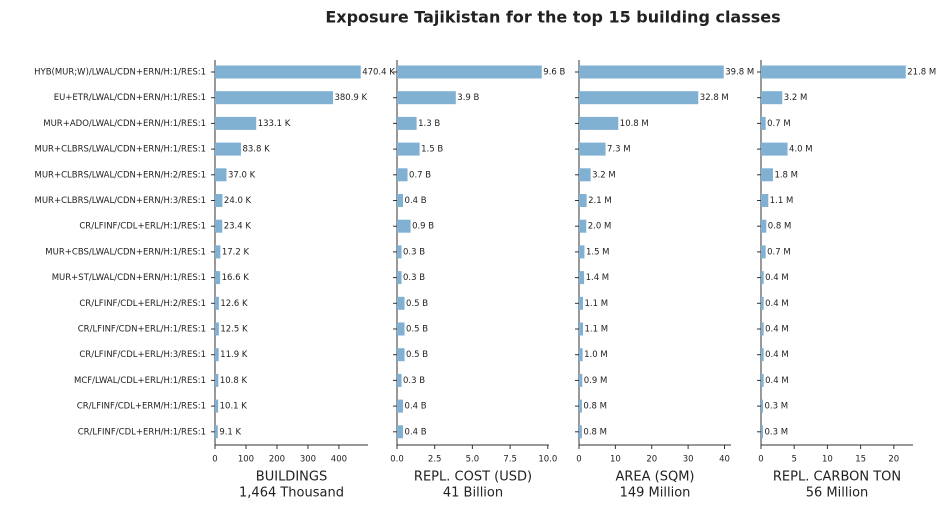 The height and width of the screenshot is (510, 949). What do you see at coordinates (432, 150) in the screenshot?
I see `value-label: 1.5 B` at bounding box center [432, 150].